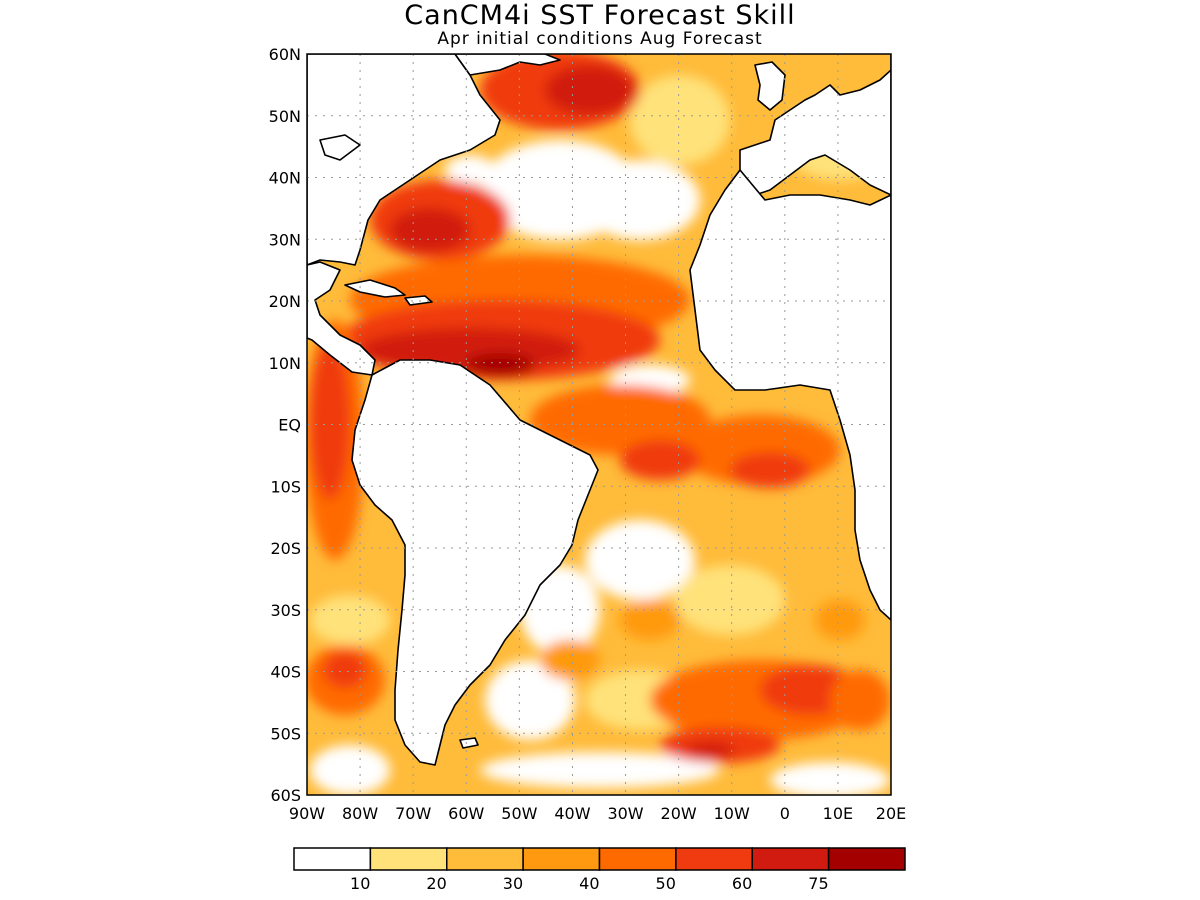  I want to click on lon-tick-label: 10E, so click(838, 813).